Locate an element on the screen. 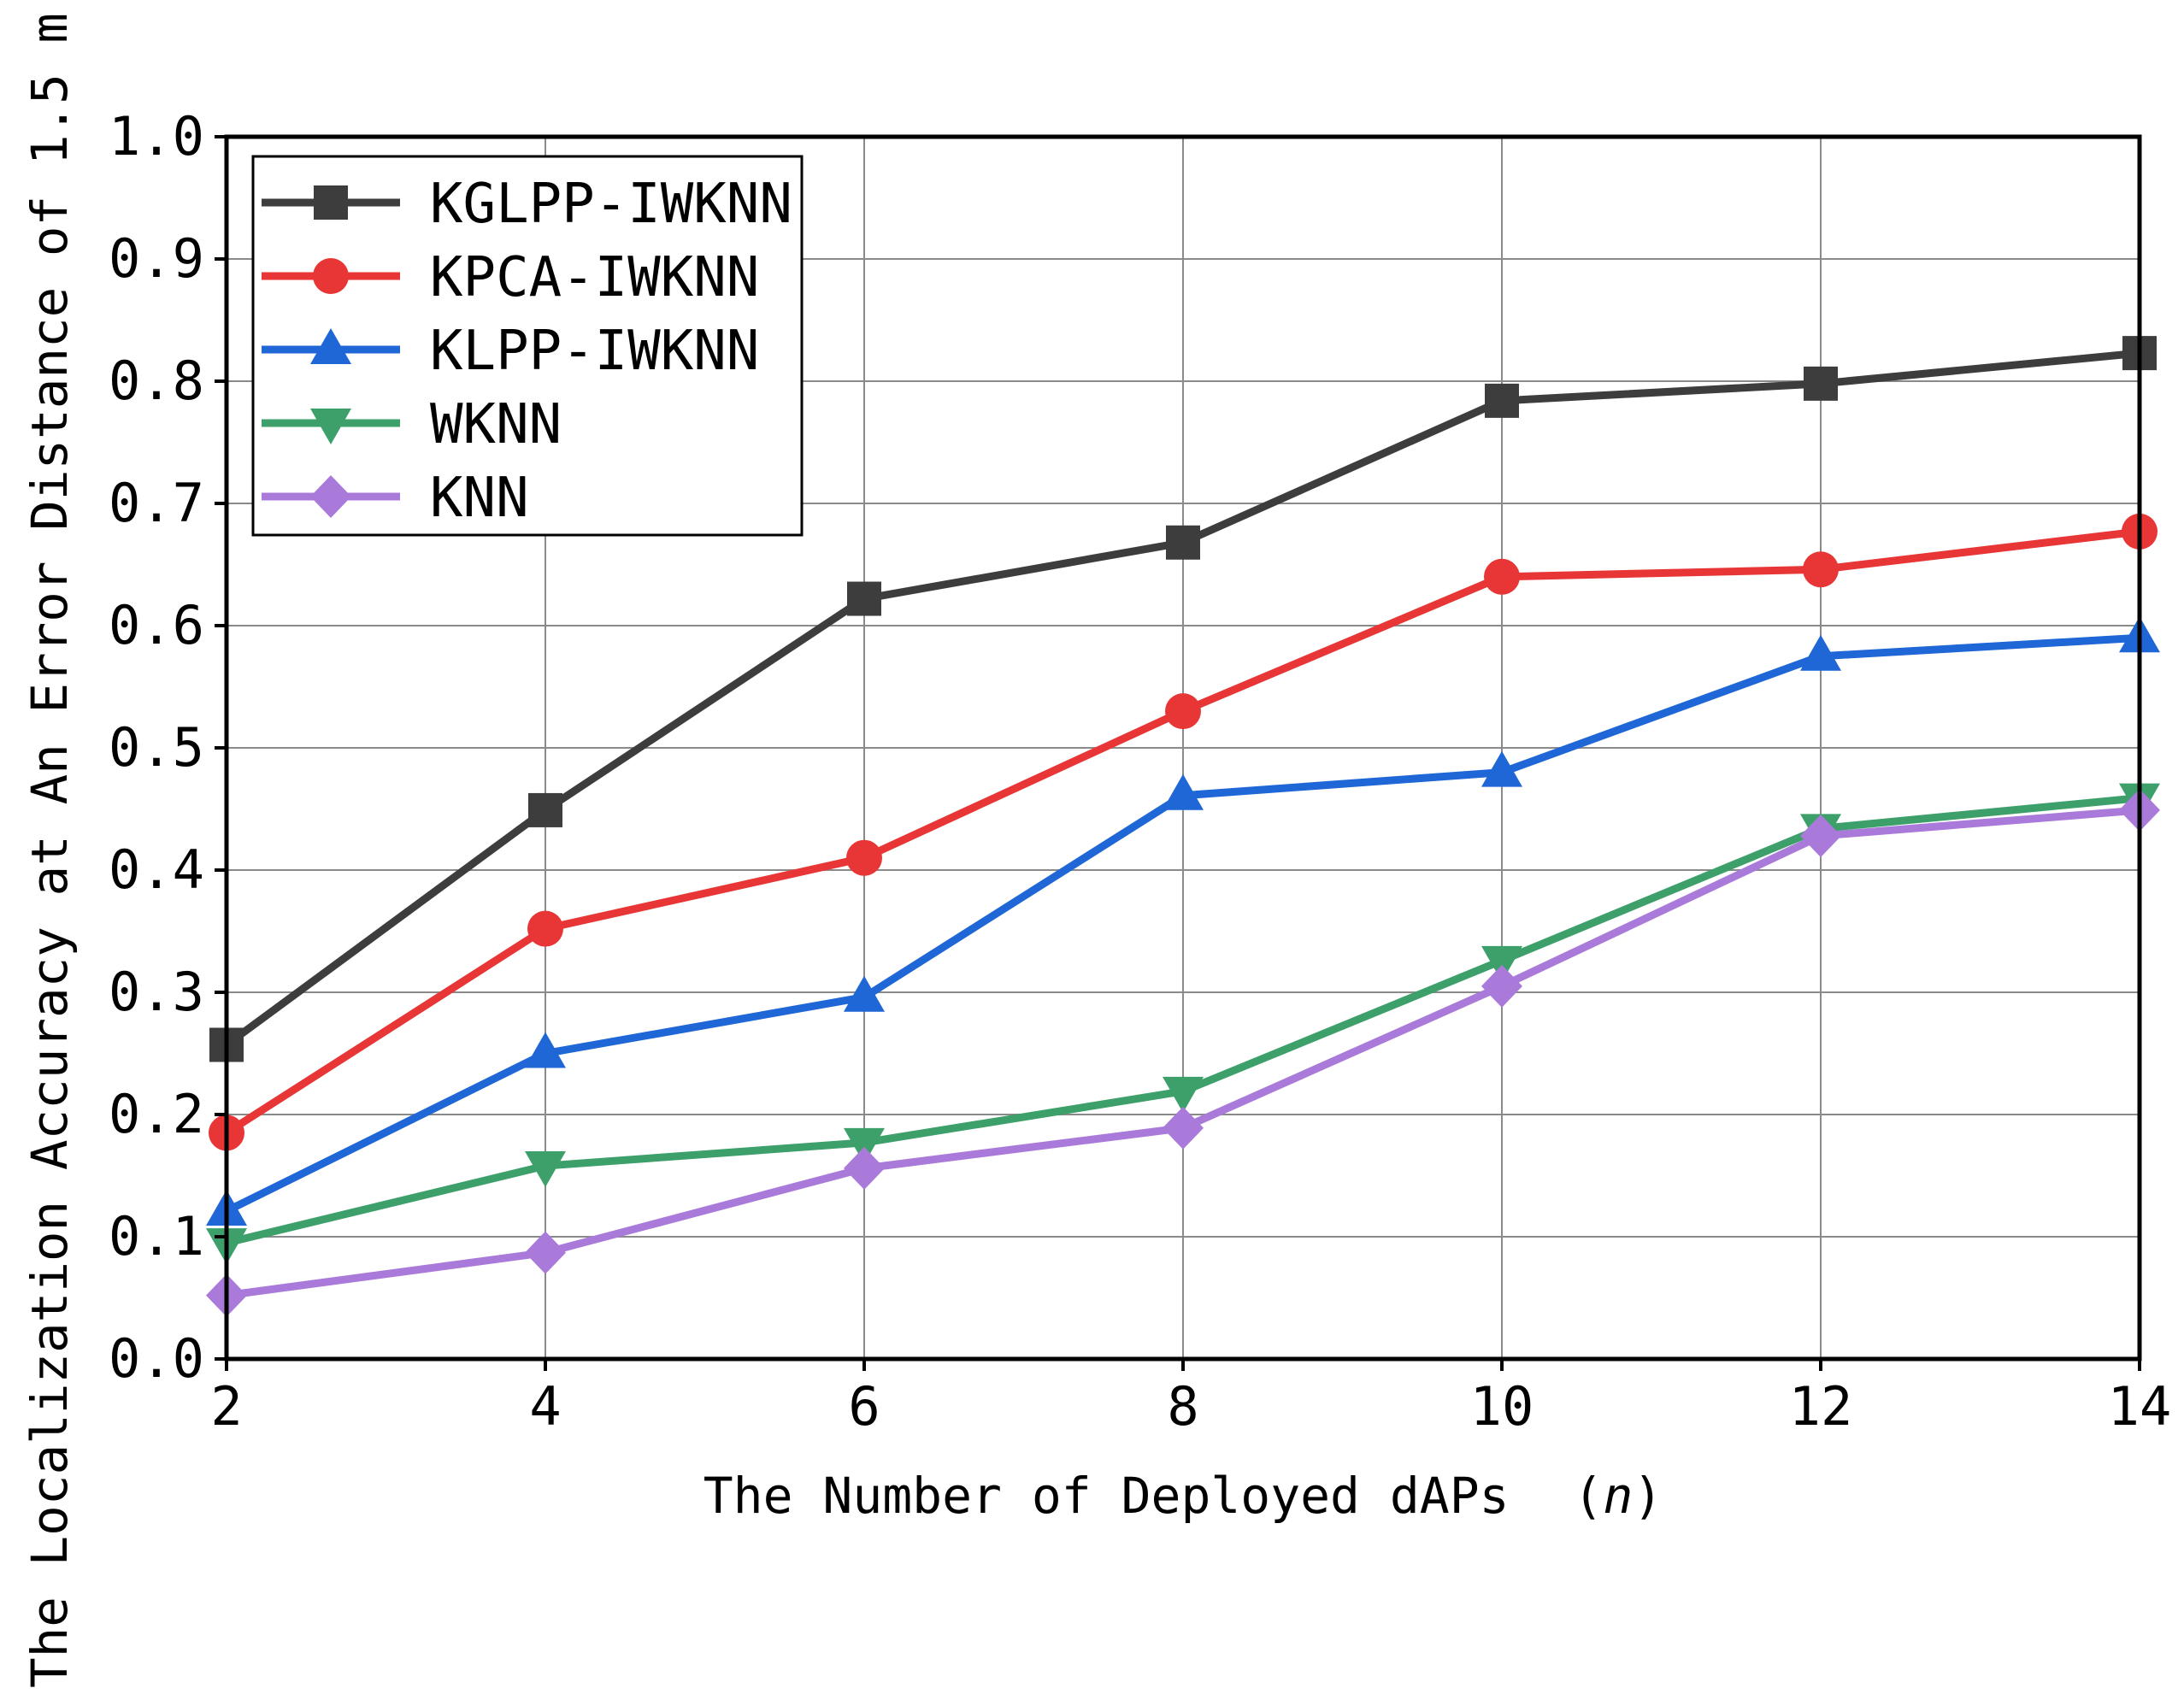 Image resolution: width=2184 pixels, height=1694 pixels. legend-label: KPCA-IWKNN is located at coordinates (595, 277).